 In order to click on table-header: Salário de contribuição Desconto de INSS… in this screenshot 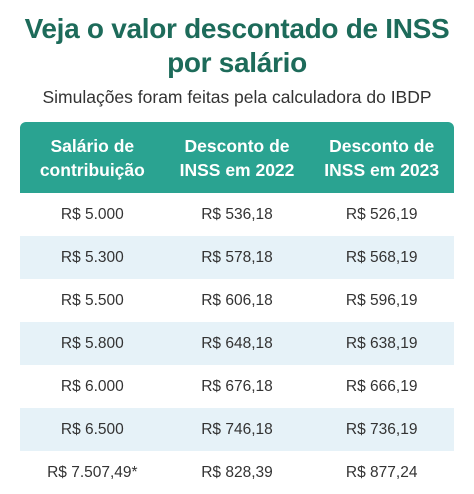, I will do `click(237, 157)`.